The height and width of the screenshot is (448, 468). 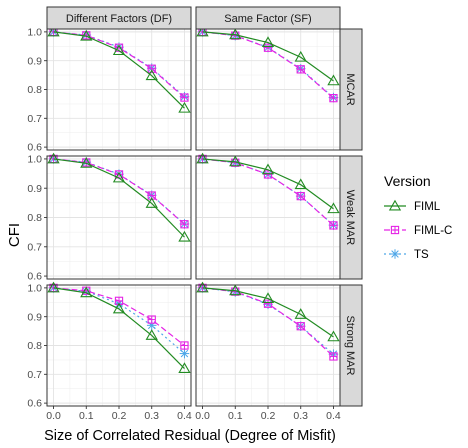 I want to click on strip-label: Different Factors (DF), so click(x=119, y=19).